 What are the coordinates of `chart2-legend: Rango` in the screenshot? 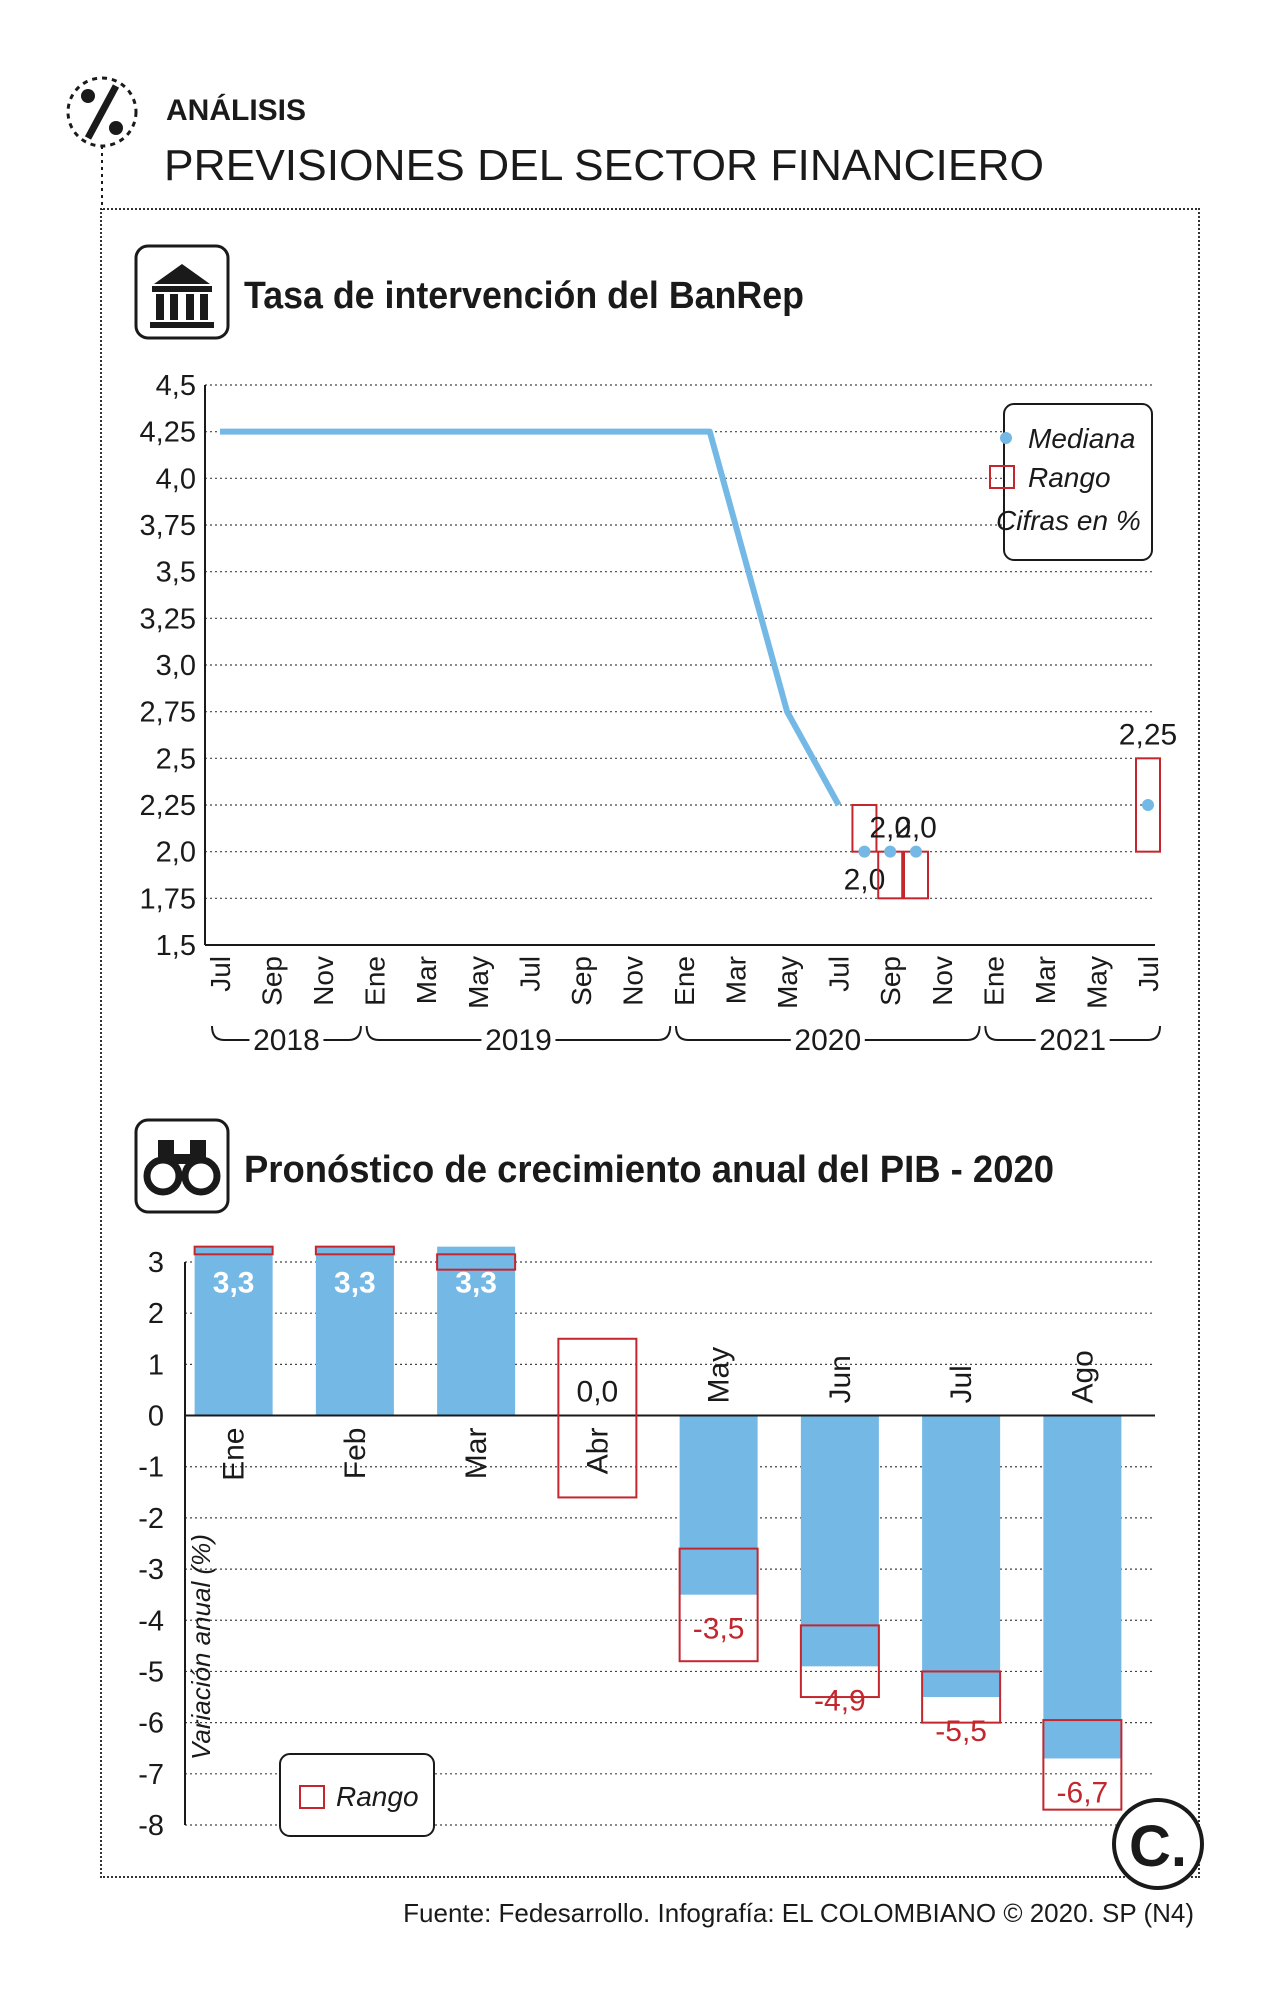 It's located at (357, 1795).